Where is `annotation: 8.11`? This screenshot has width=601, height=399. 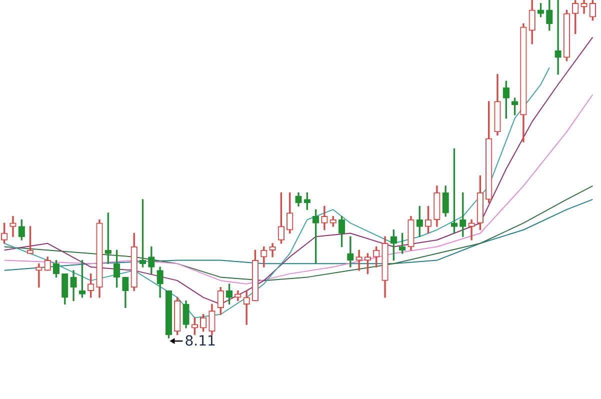 annotation: 8.11 is located at coordinates (200, 342).